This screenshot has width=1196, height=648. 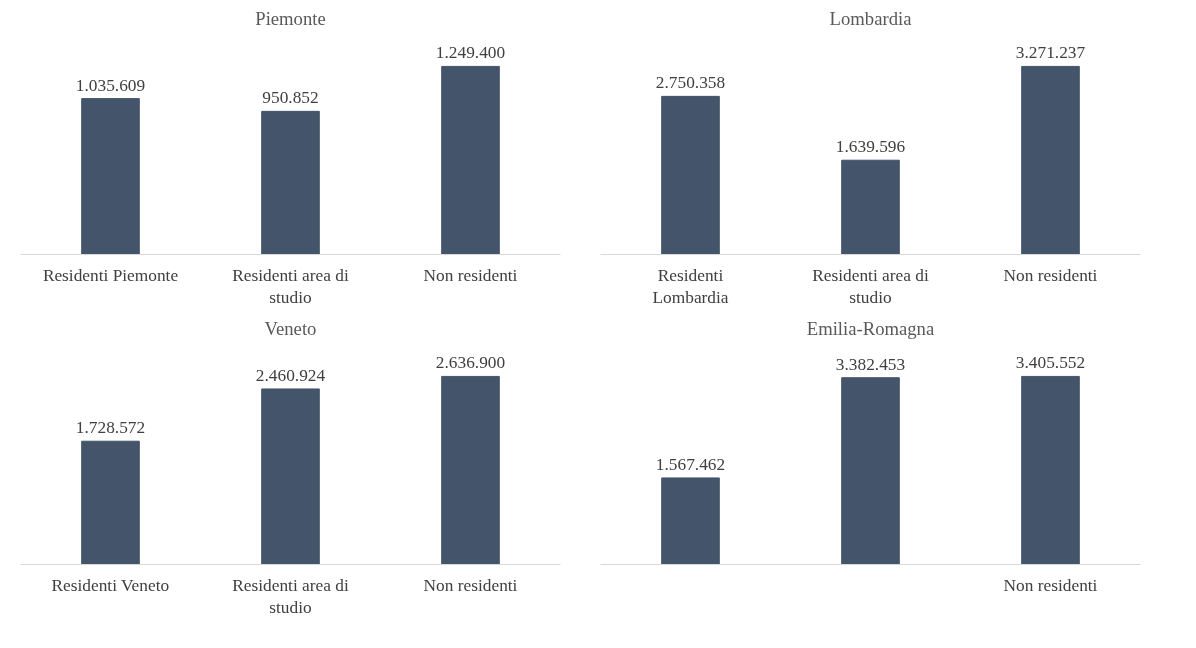 What do you see at coordinates (290, 18) in the screenshot?
I see `chart-title: Piemonte` at bounding box center [290, 18].